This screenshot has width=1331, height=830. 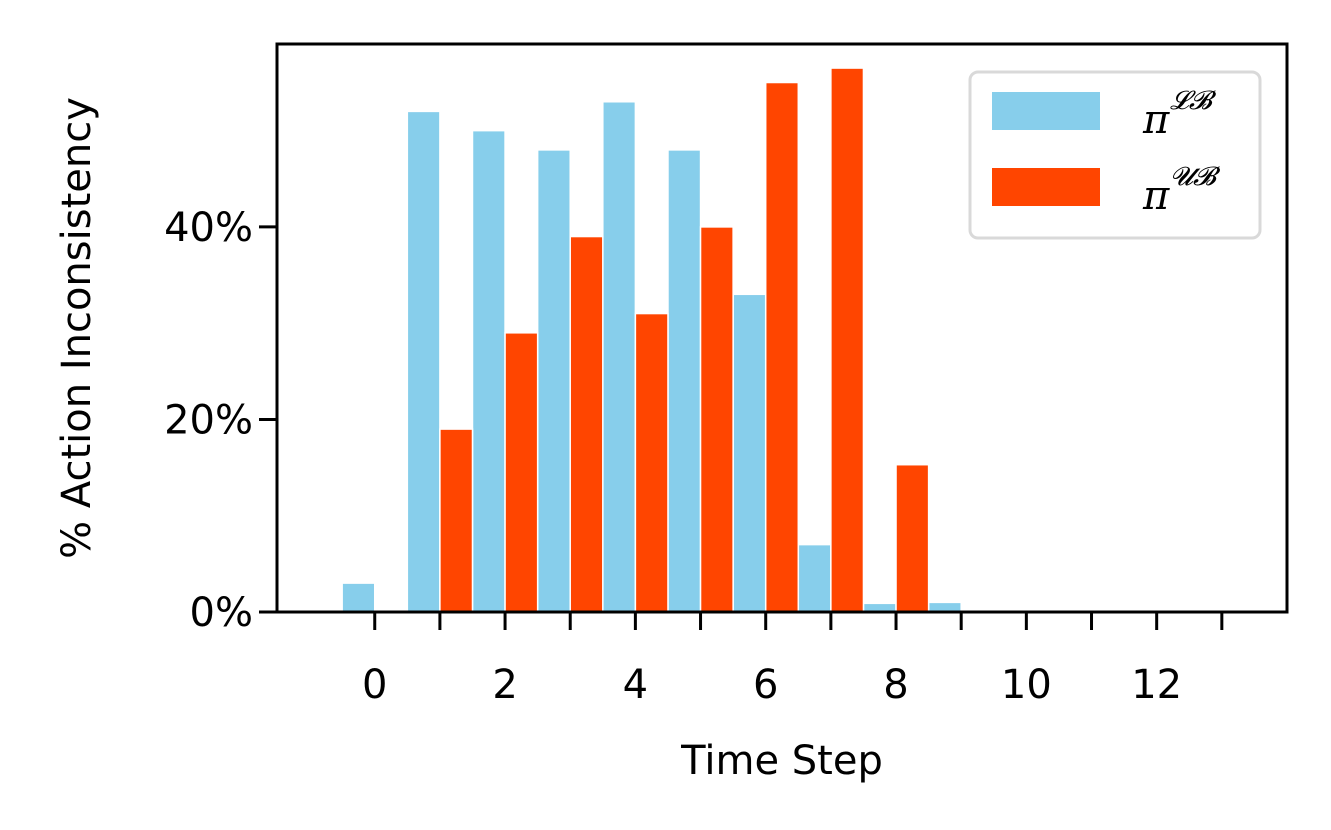 What do you see at coordinates (635, 685) in the screenshot?
I see `x-tick-label: 4` at bounding box center [635, 685].